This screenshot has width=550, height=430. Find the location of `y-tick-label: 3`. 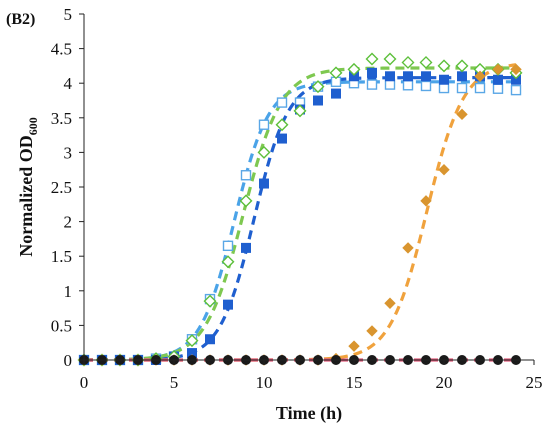

y-tick-label: 3 is located at coordinates (68, 152).